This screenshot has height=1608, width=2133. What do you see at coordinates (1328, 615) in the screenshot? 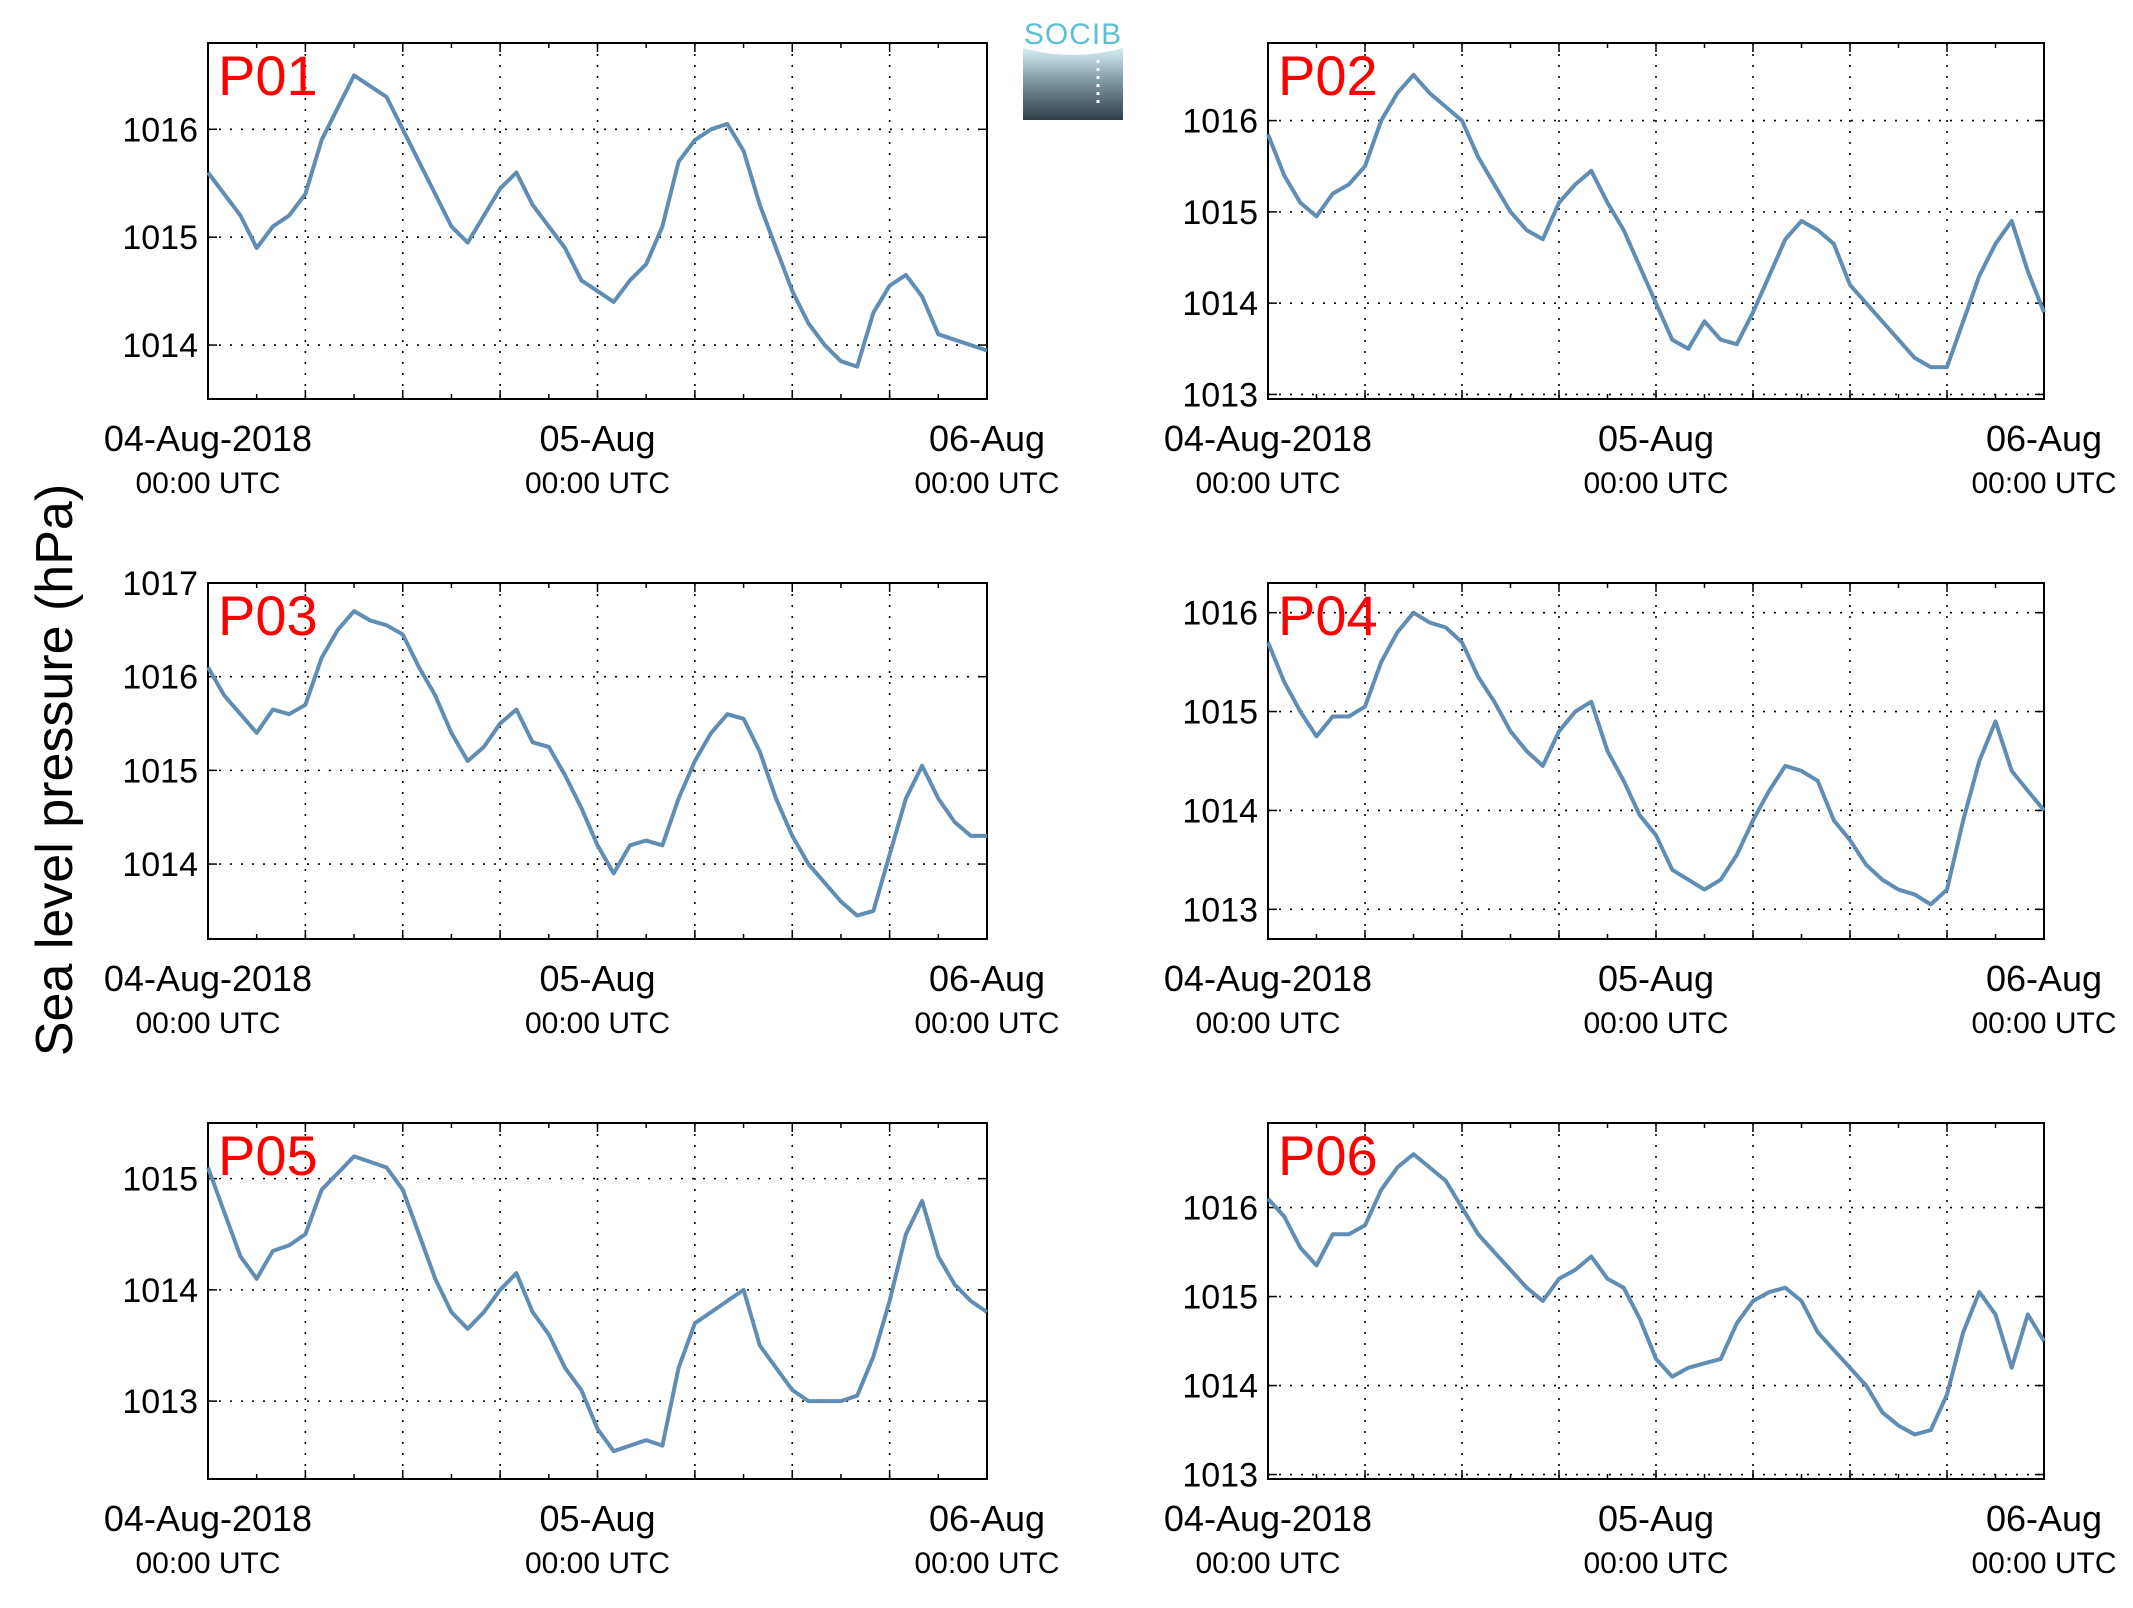
I see `panel-label: P04` at bounding box center [1328, 615].